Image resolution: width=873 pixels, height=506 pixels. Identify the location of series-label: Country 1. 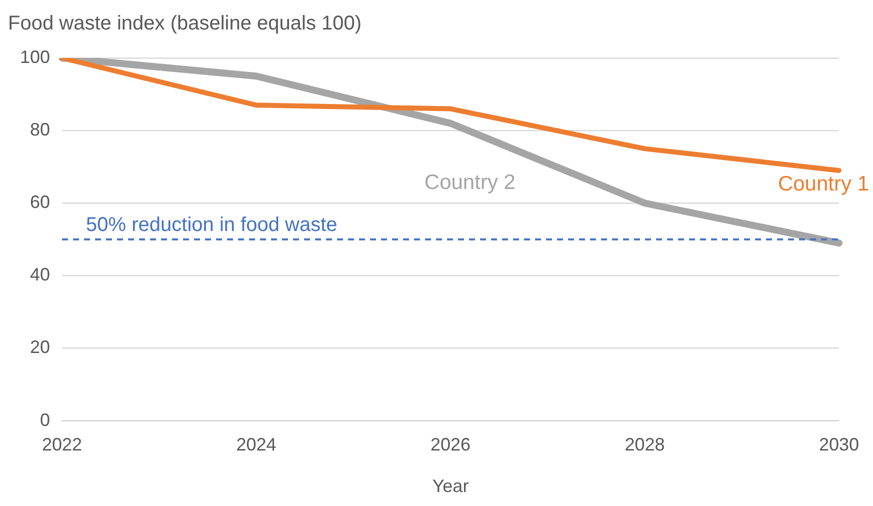
(823, 184).